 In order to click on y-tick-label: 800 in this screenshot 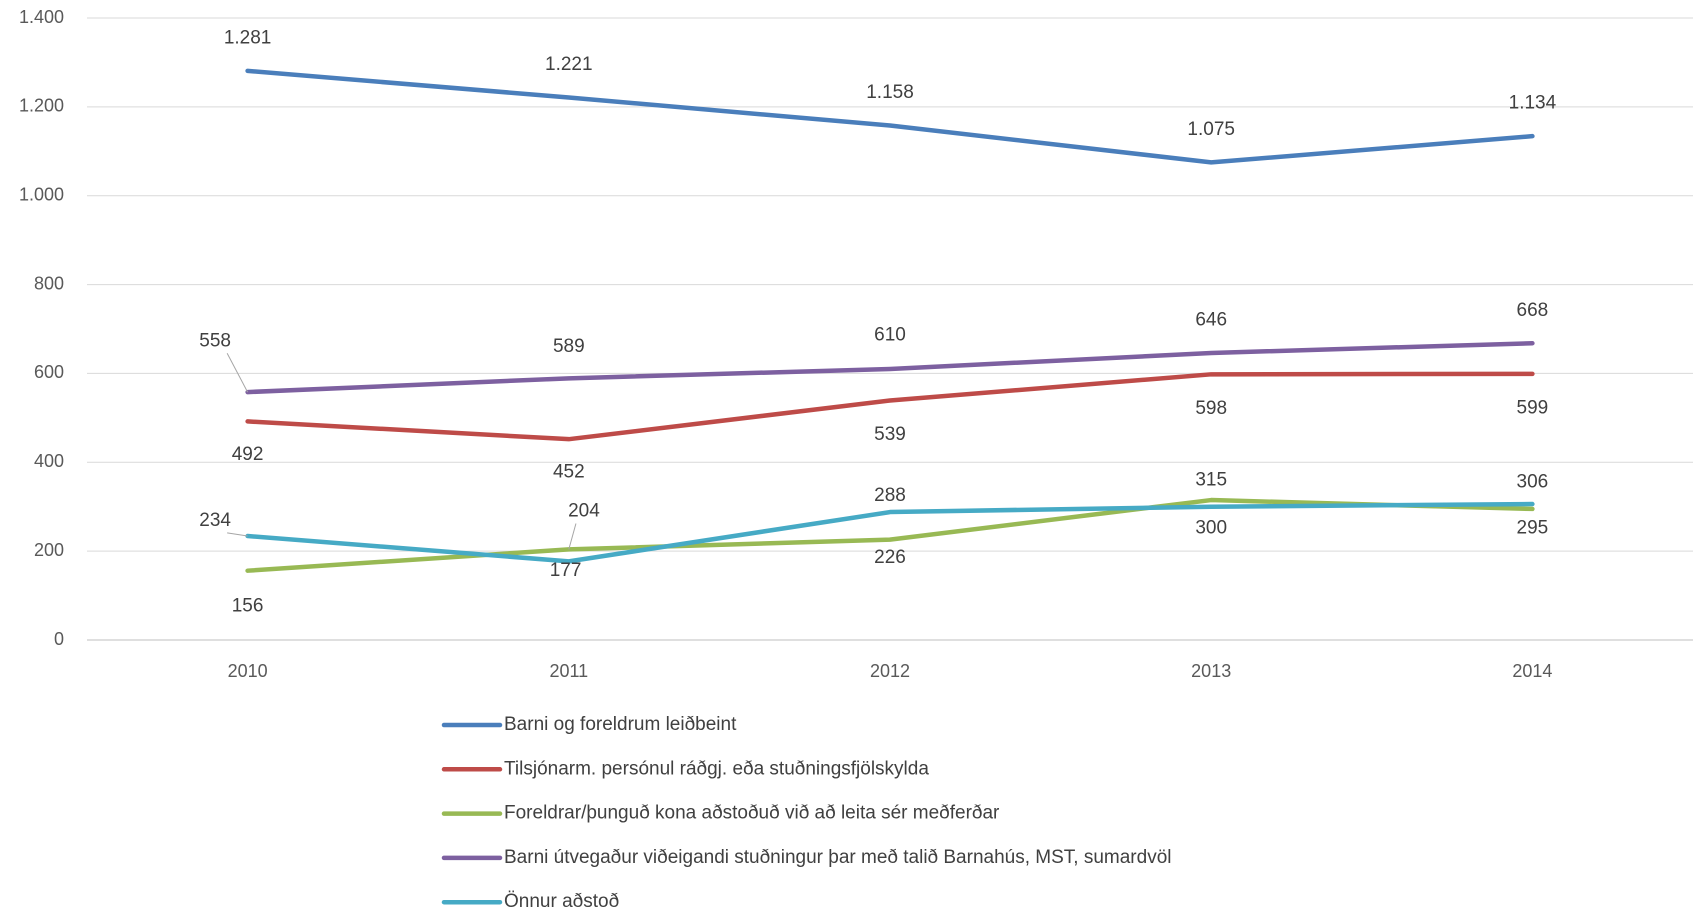, I will do `click(49, 283)`.